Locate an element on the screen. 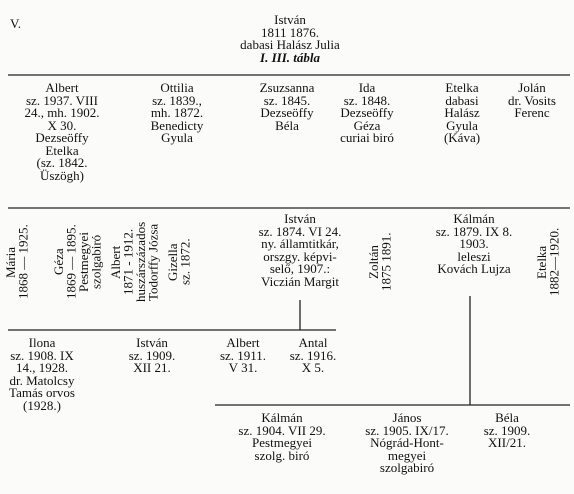  person: Mária 1868 — 1925. is located at coordinates (17, 262).